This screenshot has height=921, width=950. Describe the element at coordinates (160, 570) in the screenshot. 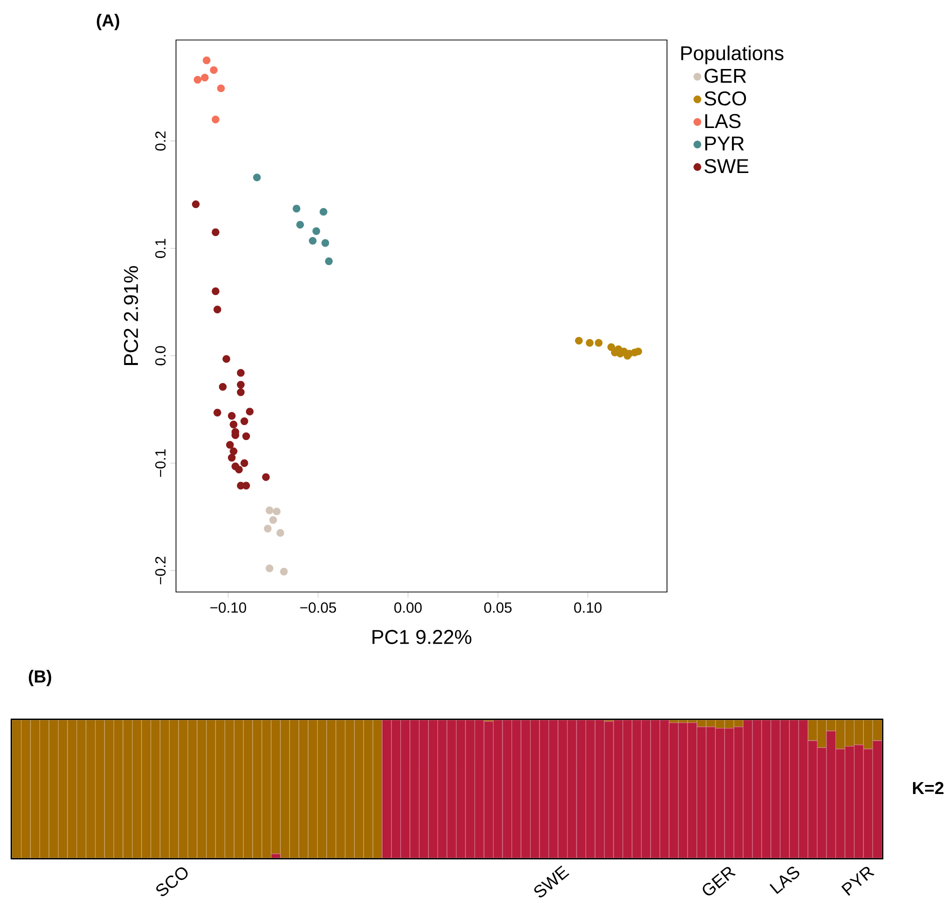

I see `y-tick-label: −0.2` at that location.